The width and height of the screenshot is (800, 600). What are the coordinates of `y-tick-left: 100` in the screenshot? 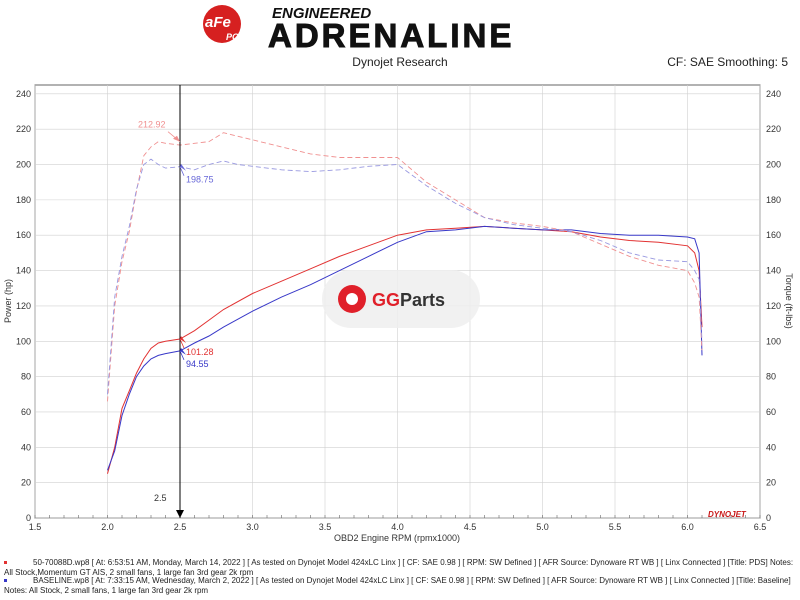 It's located at (23, 341).